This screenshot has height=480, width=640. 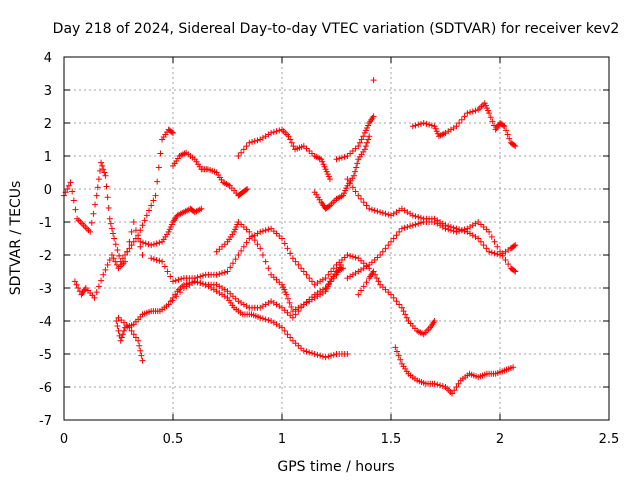 What do you see at coordinates (48, 91) in the screenshot?
I see `y-tick-label: 3` at bounding box center [48, 91].